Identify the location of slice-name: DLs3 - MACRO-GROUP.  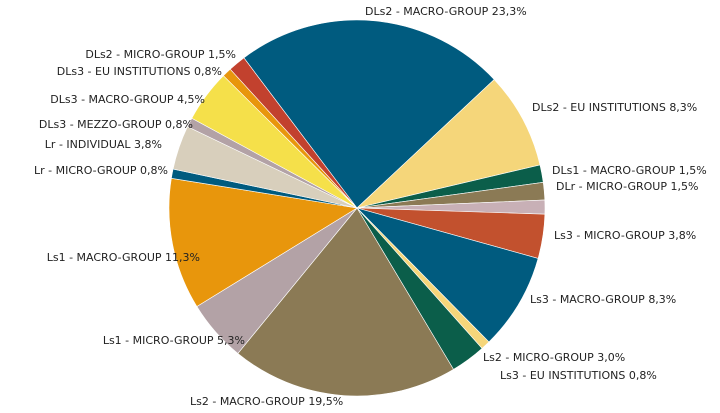
(112, 99).